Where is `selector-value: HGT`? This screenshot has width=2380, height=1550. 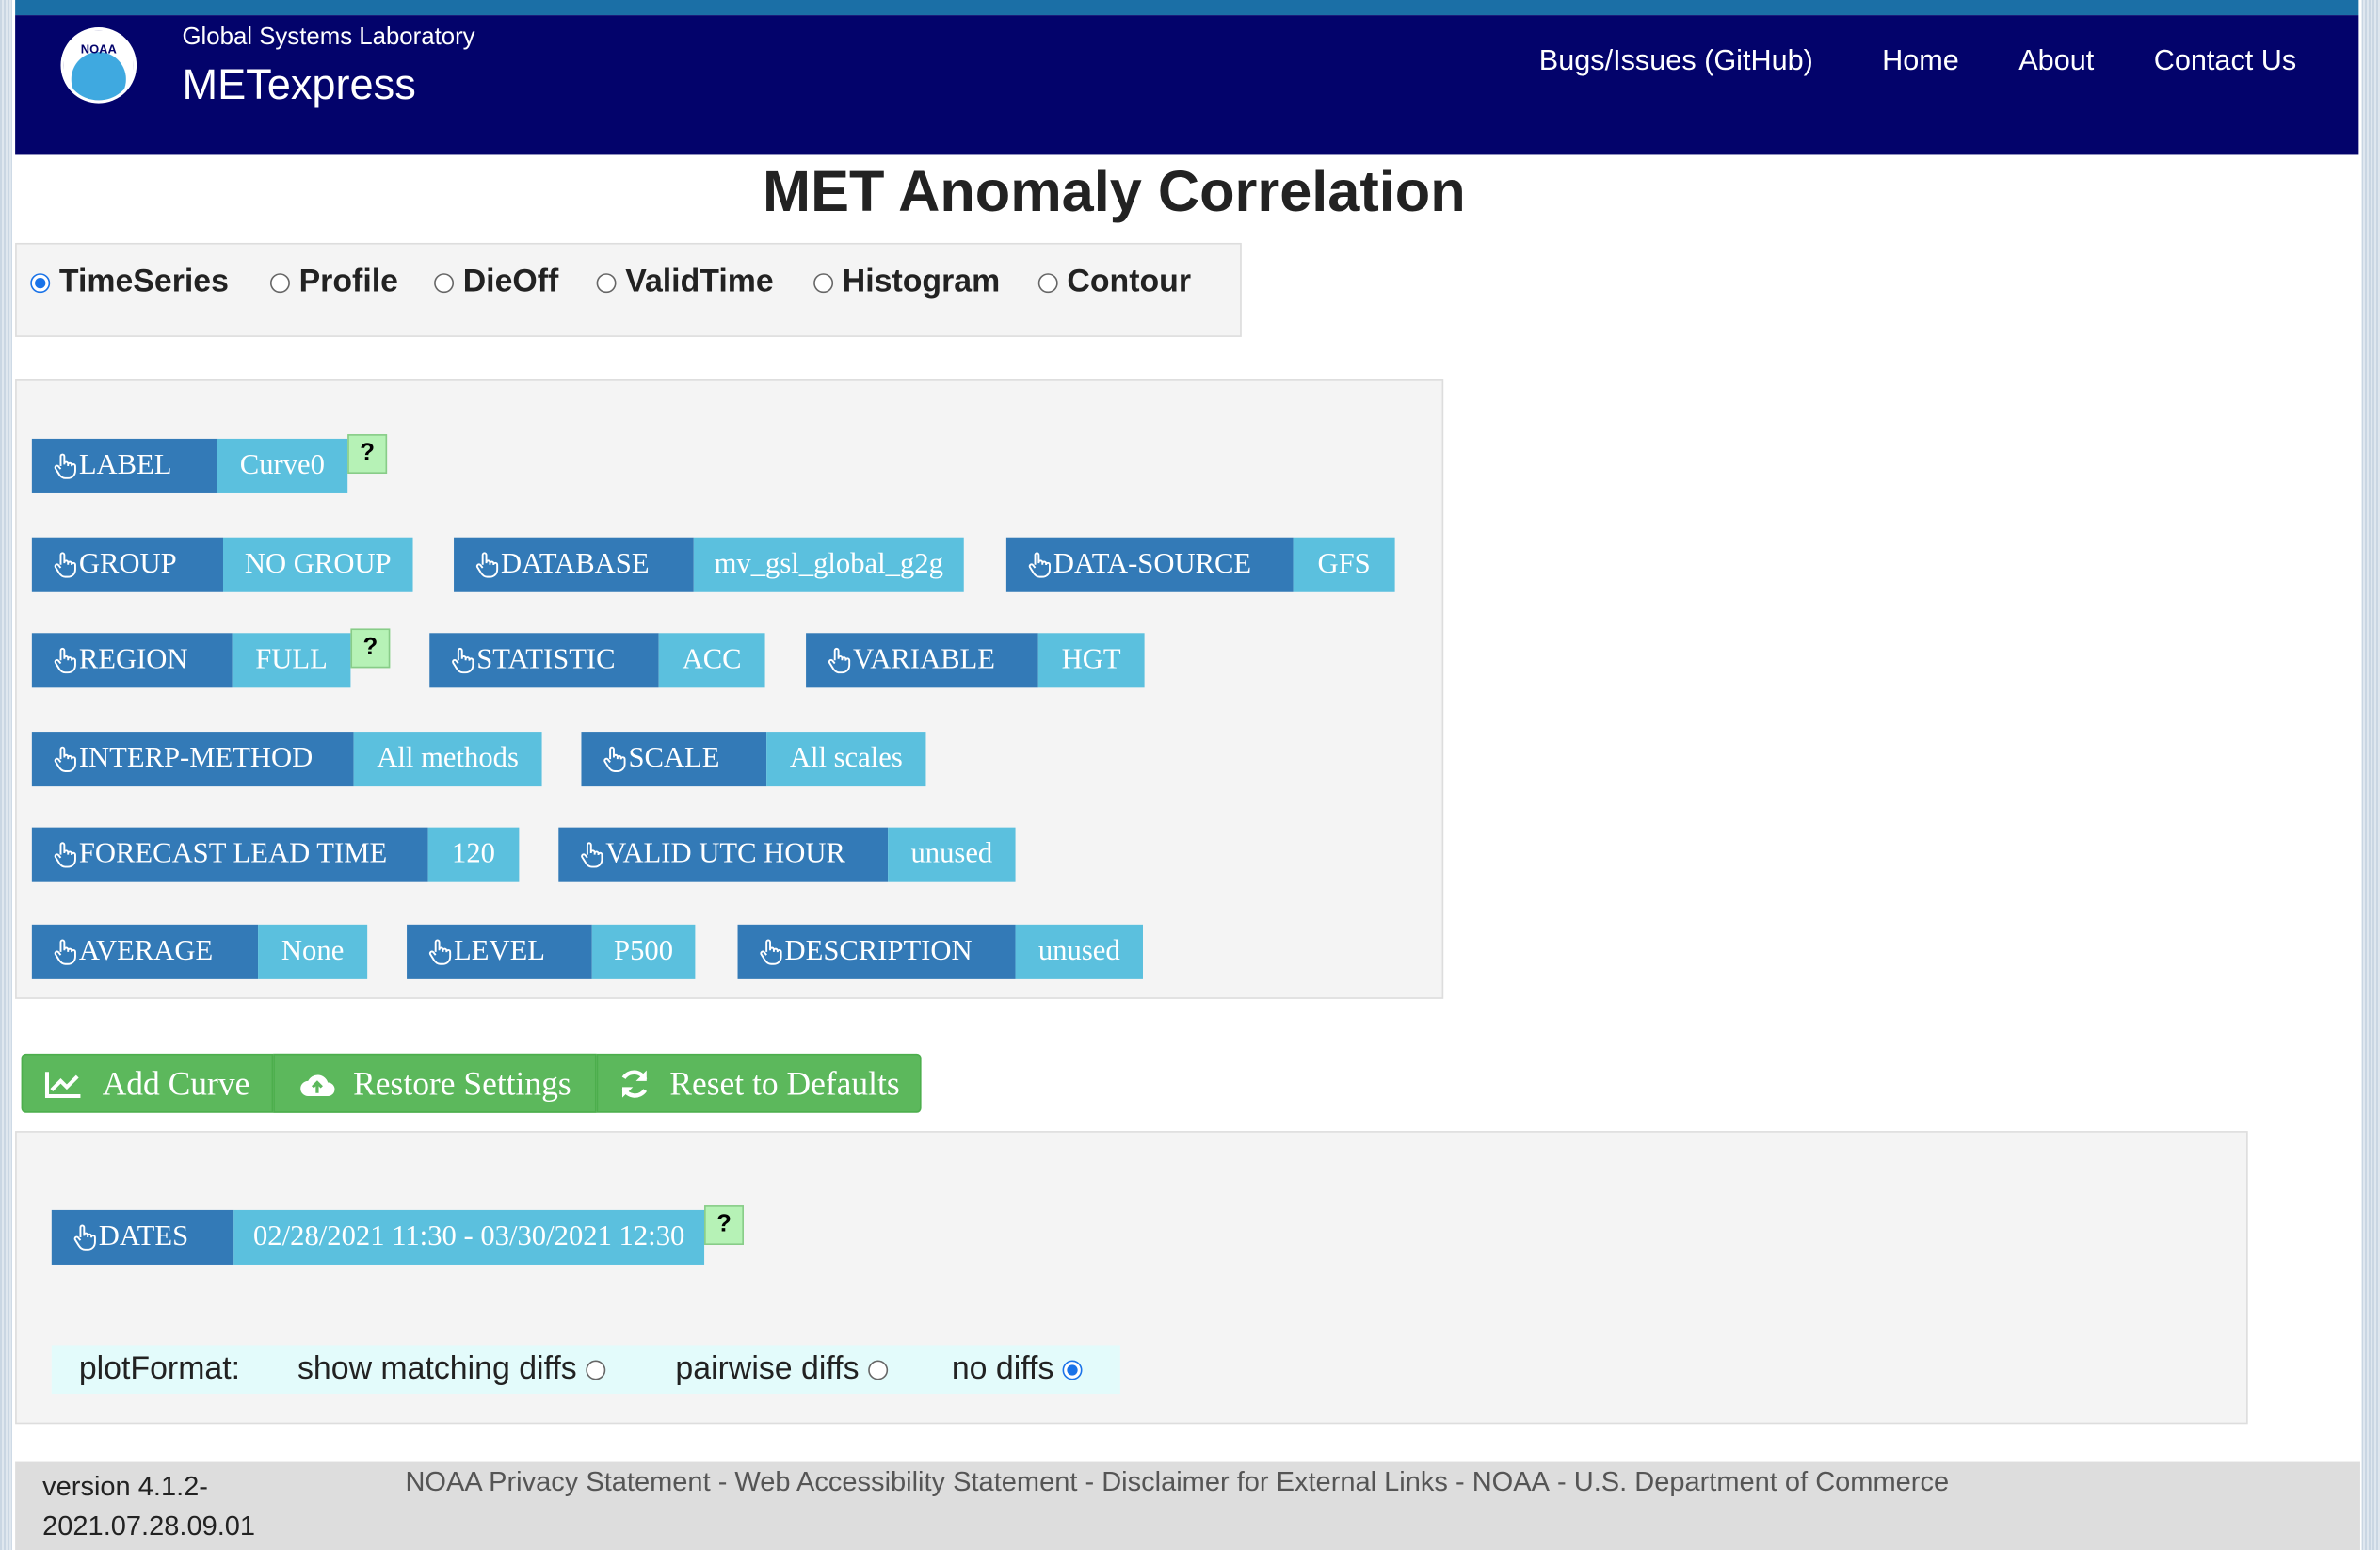
selector-value: HGT is located at coordinates (1091, 660).